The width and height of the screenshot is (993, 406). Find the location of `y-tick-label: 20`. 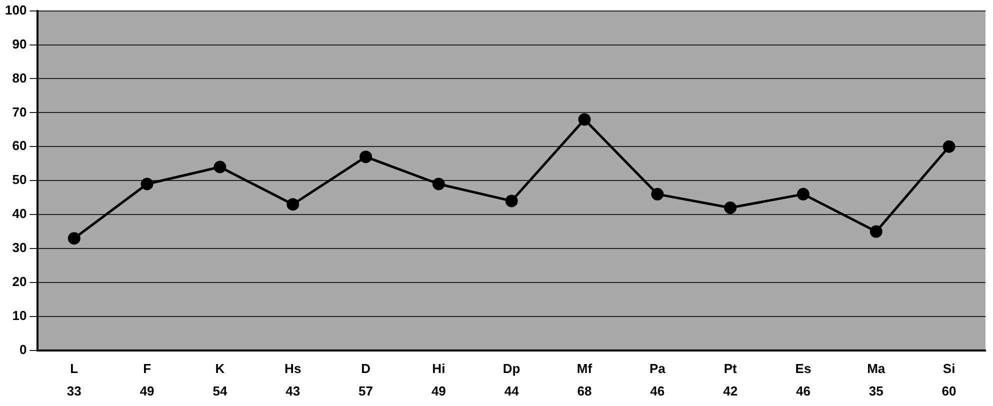

y-tick-label: 20 is located at coordinates (19, 282).